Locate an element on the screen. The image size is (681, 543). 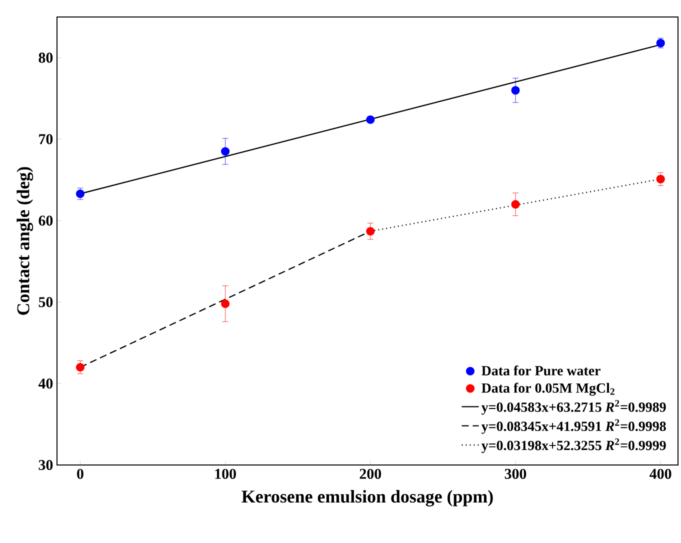
legend-label: y=0.03198x+52.3255 R$^{2}$=0.9999 is located at coordinates (573, 446).